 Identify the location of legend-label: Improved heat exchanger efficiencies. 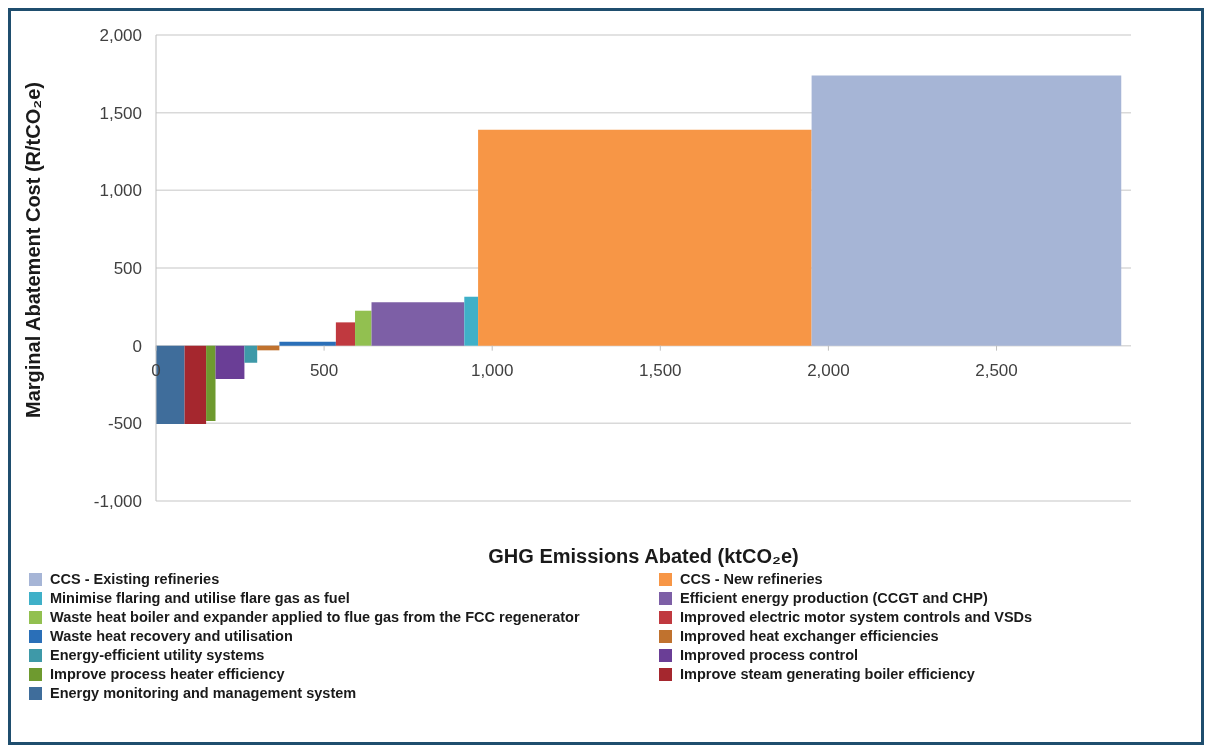
(809, 636).